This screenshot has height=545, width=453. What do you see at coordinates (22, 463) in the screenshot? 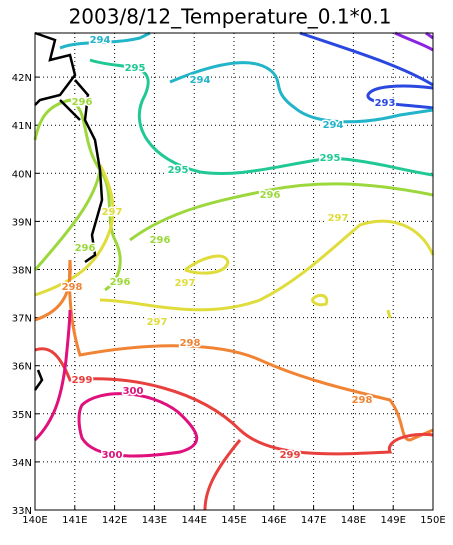
I see `y-tick-label: 34N` at bounding box center [22, 463].